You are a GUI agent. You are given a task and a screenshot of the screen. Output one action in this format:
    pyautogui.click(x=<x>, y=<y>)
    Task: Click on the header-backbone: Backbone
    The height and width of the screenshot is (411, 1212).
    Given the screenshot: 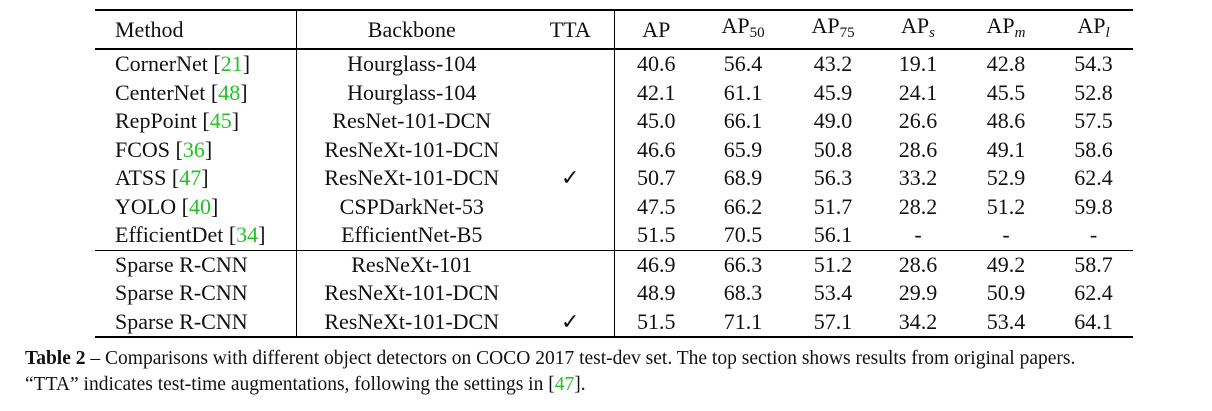 What is the action you would take?
    pyautogui.click(x=411, y=29)
    